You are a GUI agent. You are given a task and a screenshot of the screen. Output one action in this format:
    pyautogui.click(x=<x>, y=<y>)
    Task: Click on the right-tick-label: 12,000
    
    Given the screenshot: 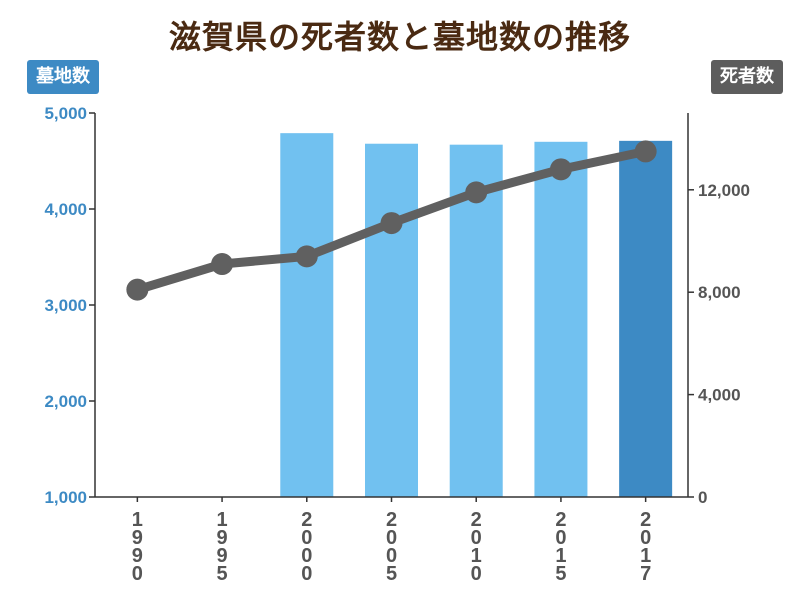 What is the action you would take?
    pyautogui.click(x=724, y=190)
    